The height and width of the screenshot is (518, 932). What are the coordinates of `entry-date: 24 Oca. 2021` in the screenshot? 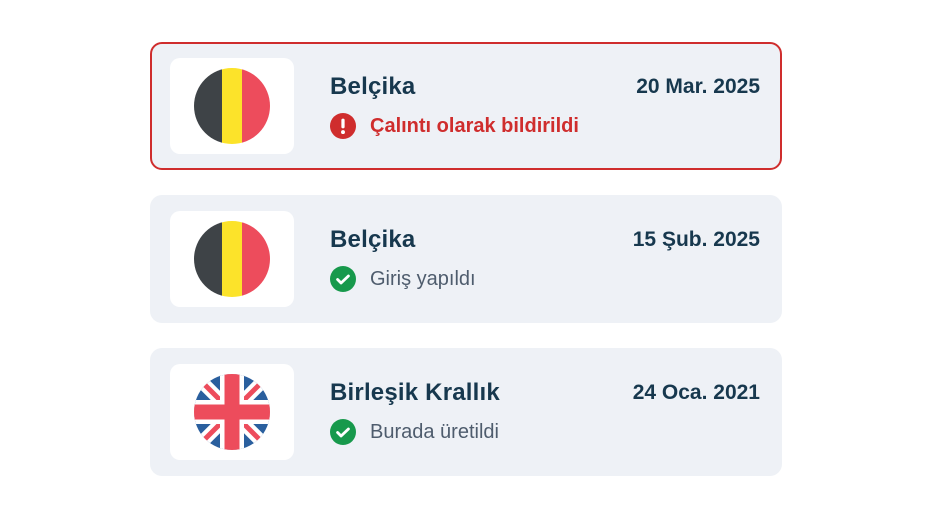 It's located at (696, 392).